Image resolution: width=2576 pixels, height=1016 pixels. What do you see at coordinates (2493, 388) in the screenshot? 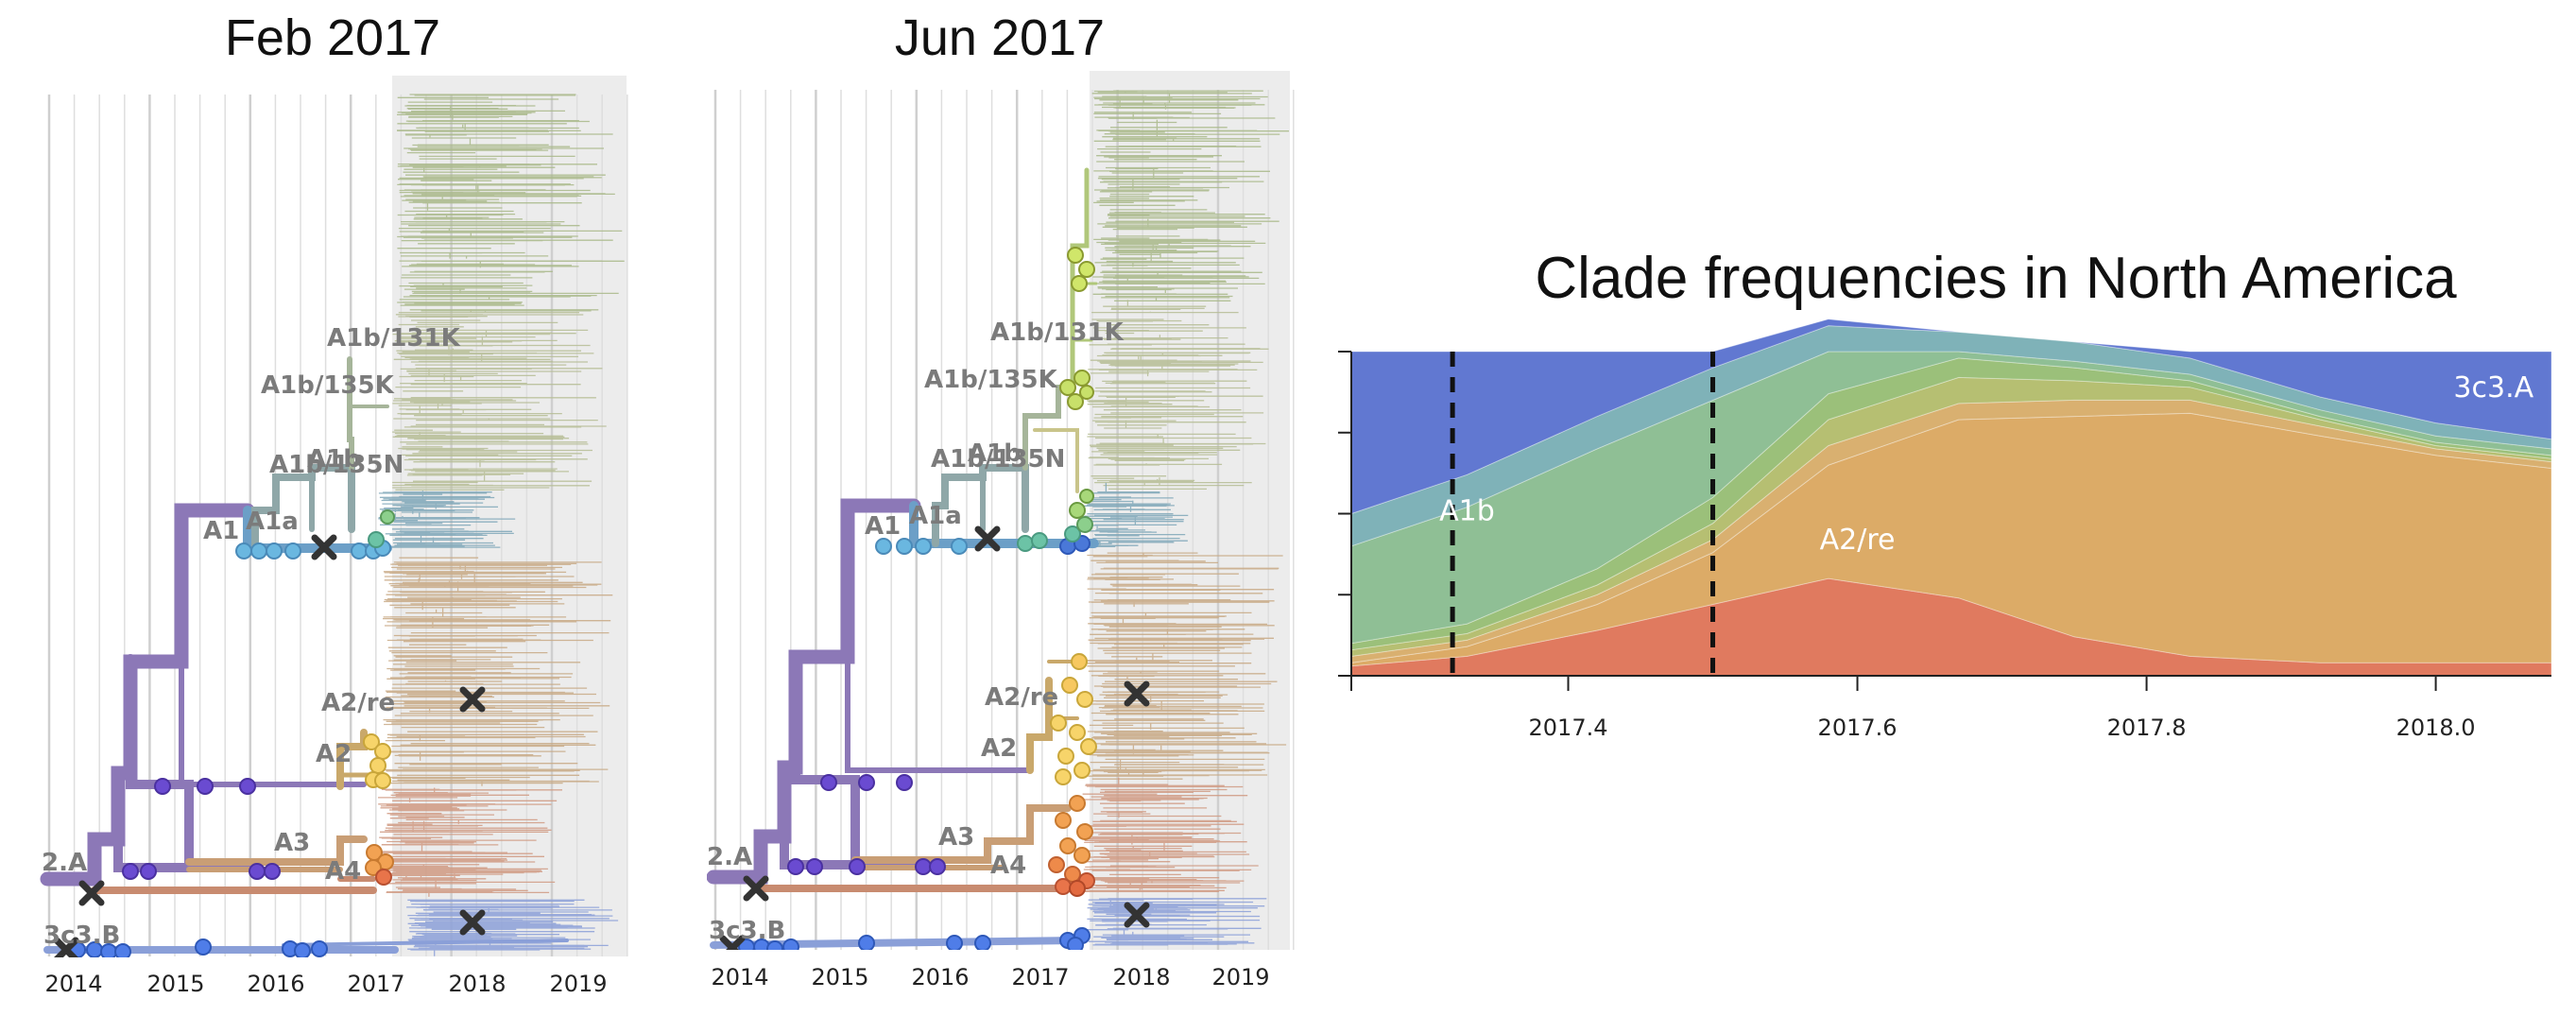
I see `area-label: 3c3.A` at bounding box center [2493, 388].